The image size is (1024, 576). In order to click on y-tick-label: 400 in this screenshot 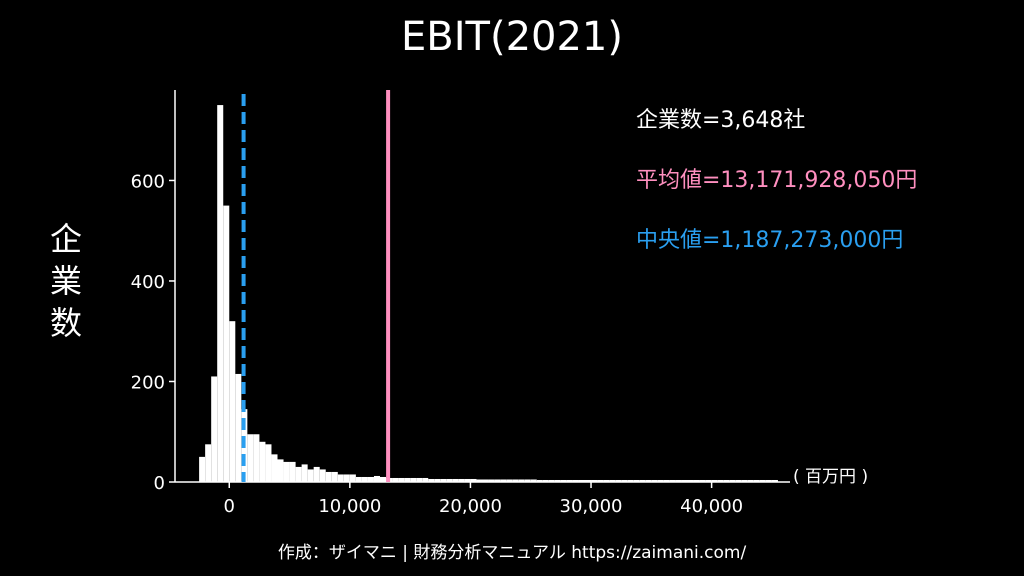, I will do `click(148, 282)`.